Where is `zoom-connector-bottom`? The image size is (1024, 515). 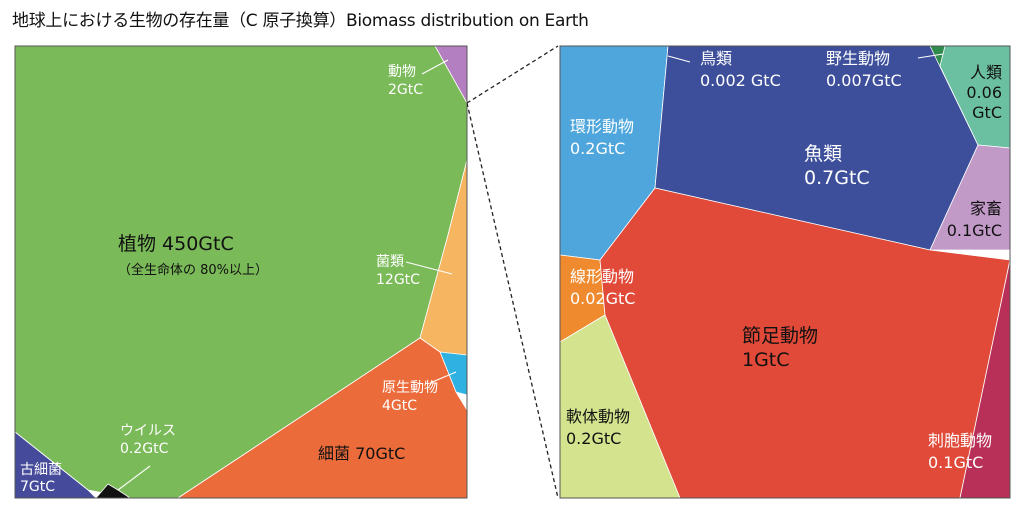
zoom-connector-bottom is located at coordinates (512, 300).